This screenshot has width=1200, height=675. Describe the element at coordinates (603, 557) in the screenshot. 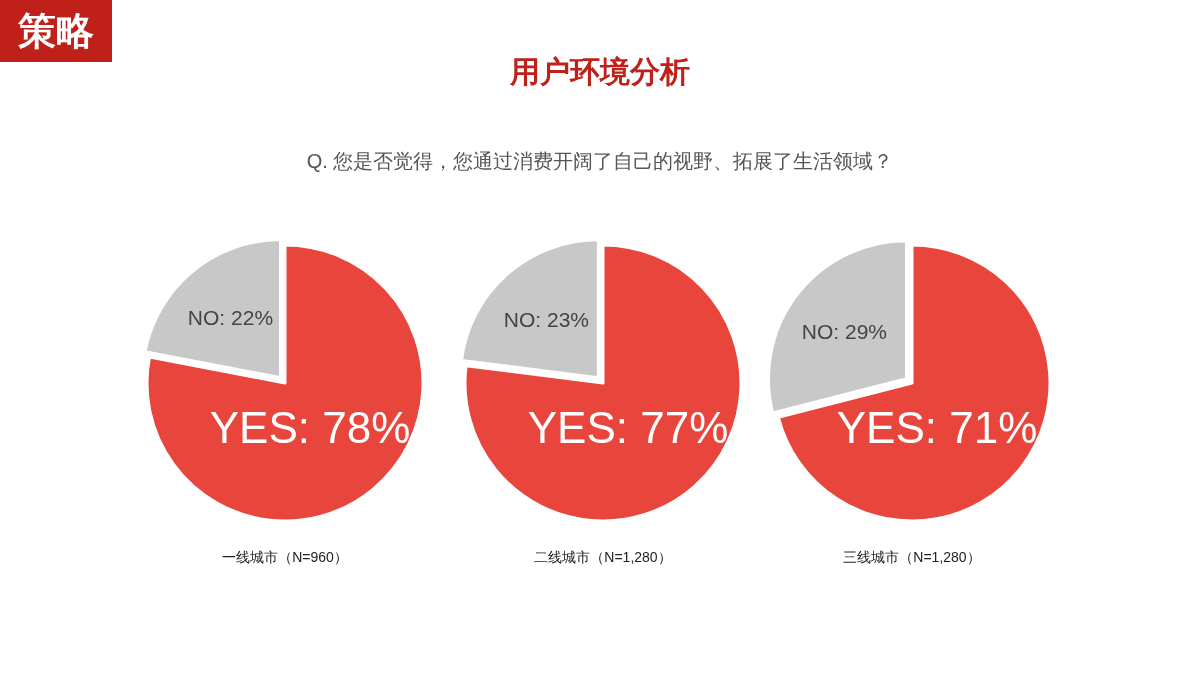

I see `text: 二线城市（N=1,280）` at that location.